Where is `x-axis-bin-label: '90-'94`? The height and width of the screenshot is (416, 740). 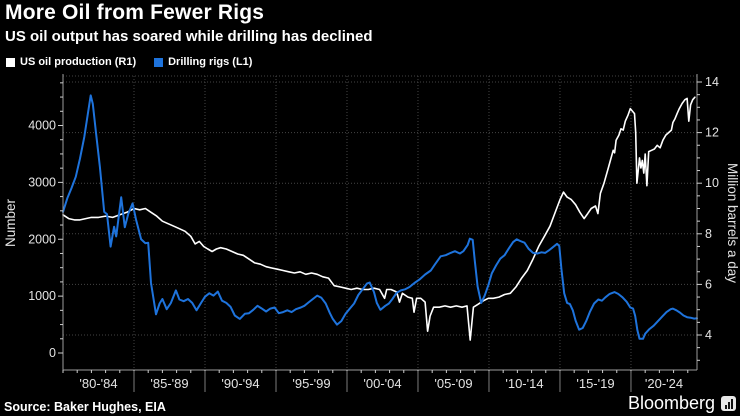
x-axis-bin-label: '90-'94 is located at coordinates (240, 383).